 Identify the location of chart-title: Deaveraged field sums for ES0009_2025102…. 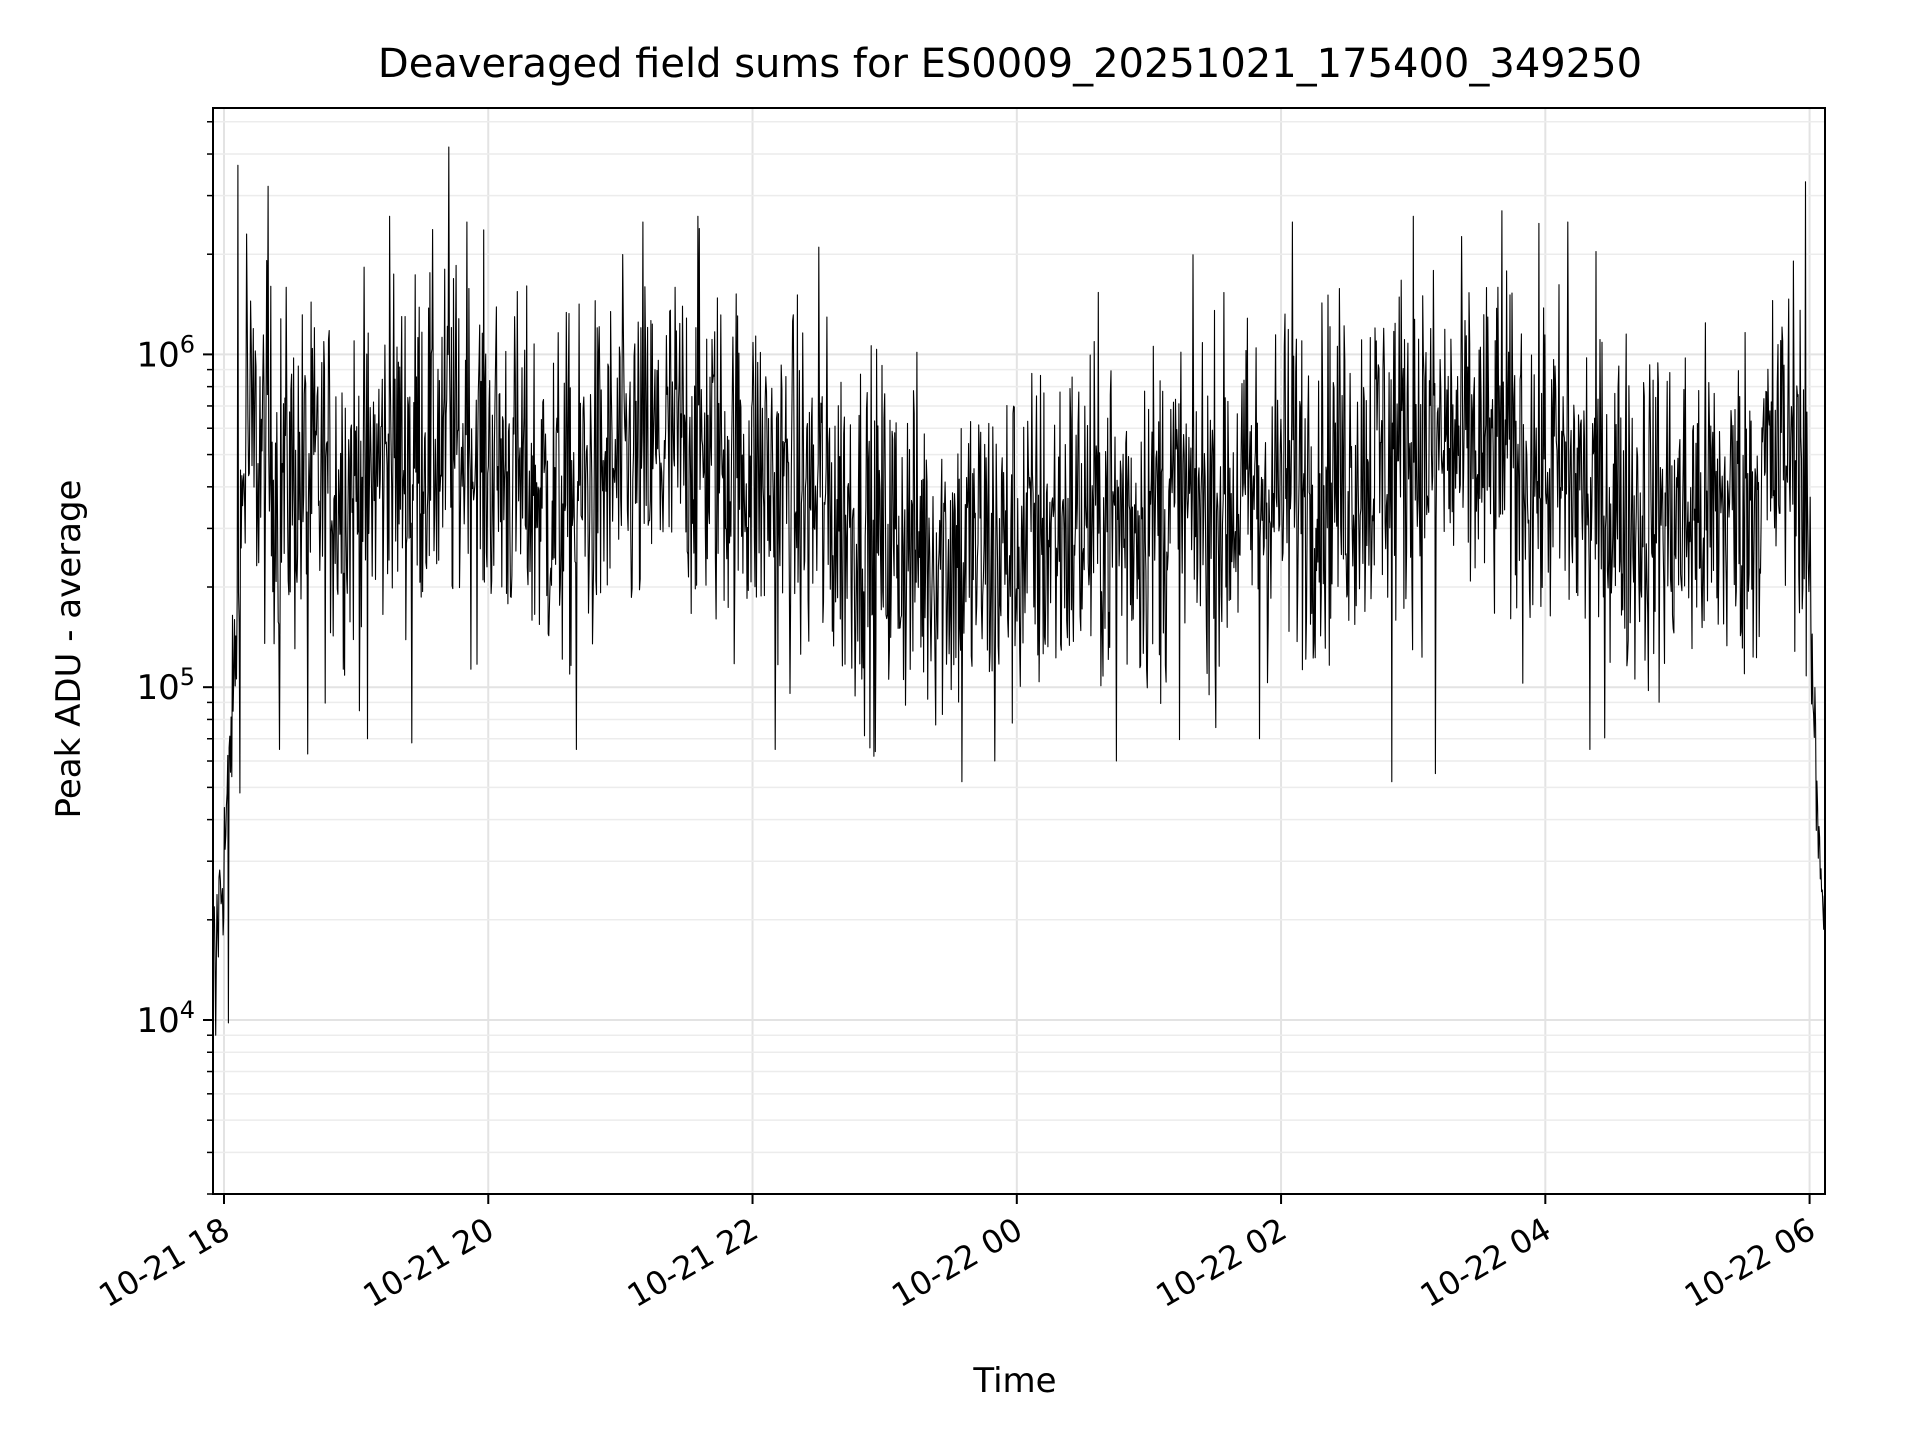
(1010, 64).